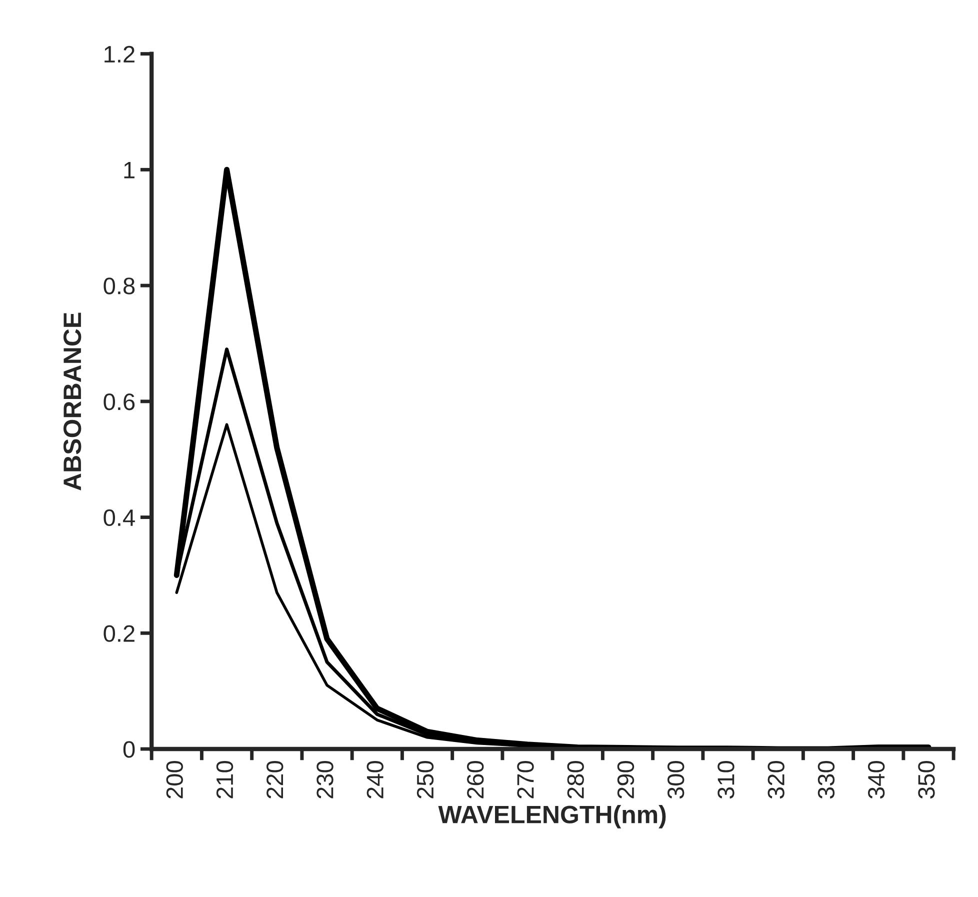 Image resolution: width=978 pixels, height=897 pixels. What do you see at coordinates (826, 780) in the screenshot?
I see `x-tick-label: 330` at bounding box center [826, 780].